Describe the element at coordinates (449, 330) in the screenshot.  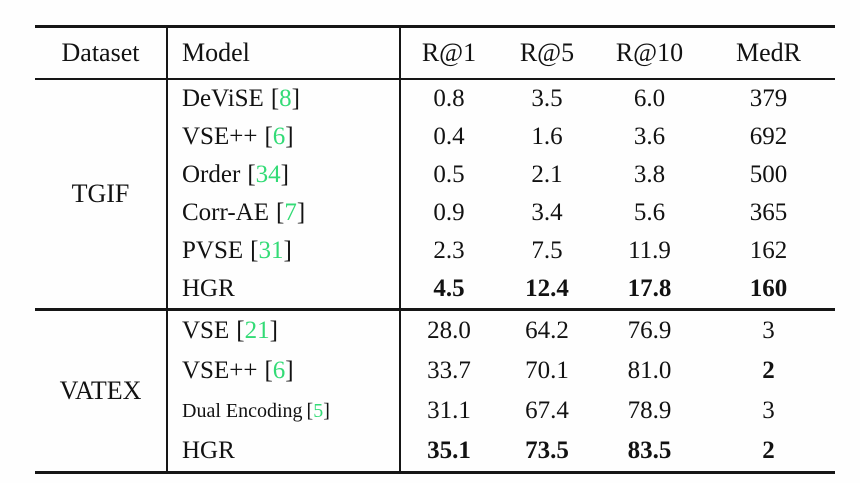
I see `metric-value-r1: 28.0` at that location.